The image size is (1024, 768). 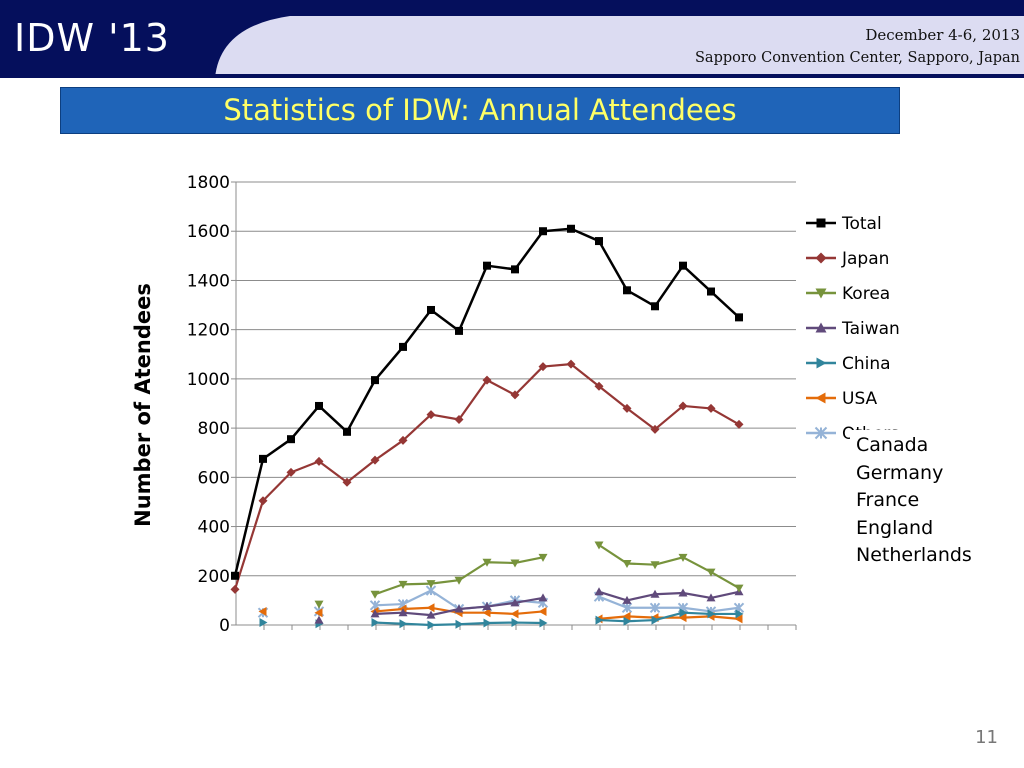 What do you see at coordinates (208, 281) in the screenshot?
I see `y-tick-label: 1400` at bounding box center [208, 281].